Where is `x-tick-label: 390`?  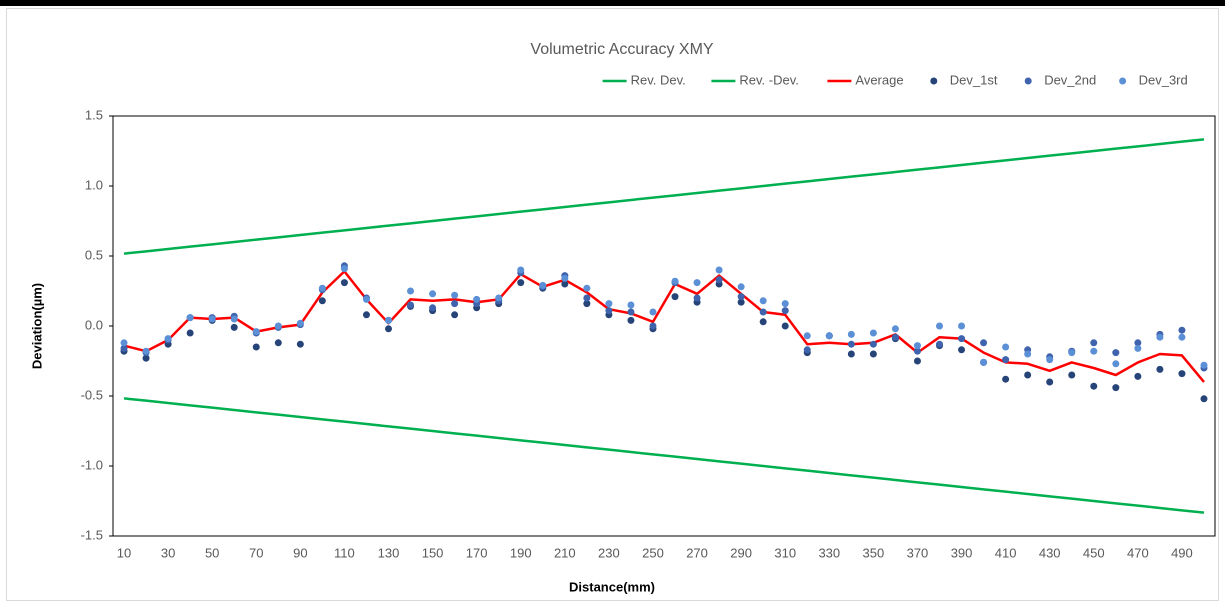
x-tick-label: 390 is located at coordinates (962, 552).